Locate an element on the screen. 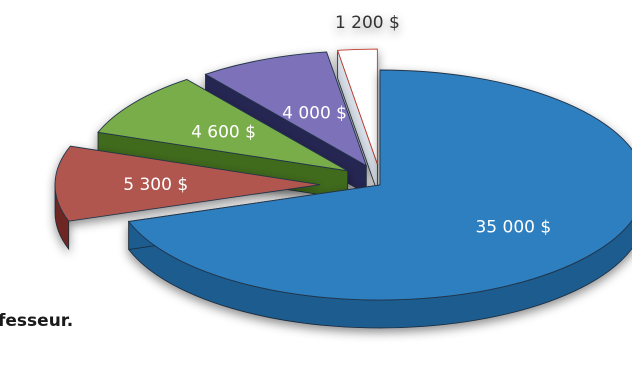 The height and width of the screenshot is (384, 632). slice-label-1: 5 300 $ is located at coordinates (155, 185).